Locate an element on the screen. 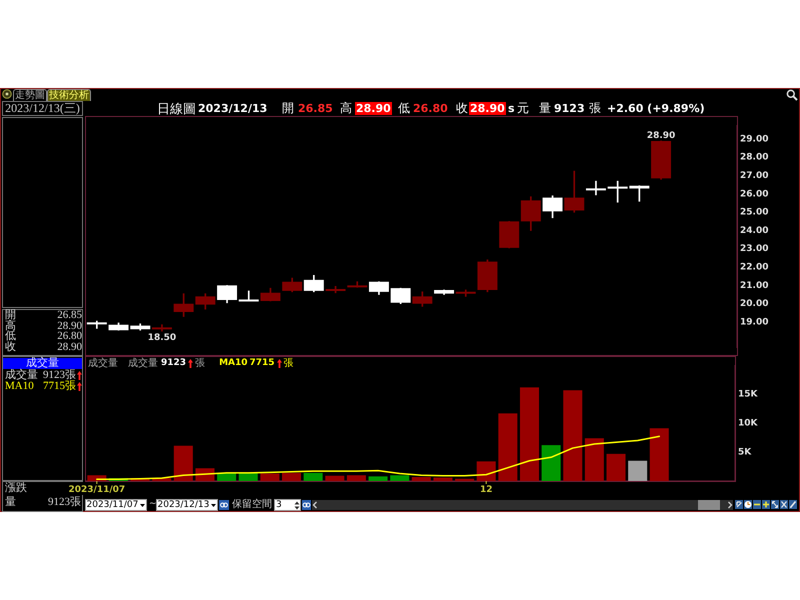 The width and height of the screenshot is (800, 600). annotation: 7715 is located at coordinates (262, 363).